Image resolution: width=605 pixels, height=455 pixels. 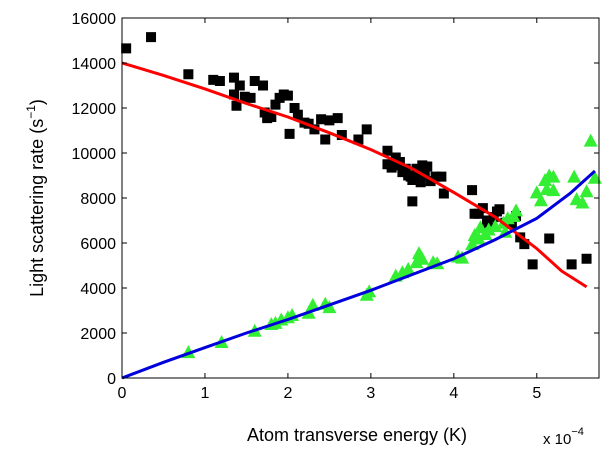 I want to click on x-axis-multiplier: x 10−4, so click(x=563, y=437).